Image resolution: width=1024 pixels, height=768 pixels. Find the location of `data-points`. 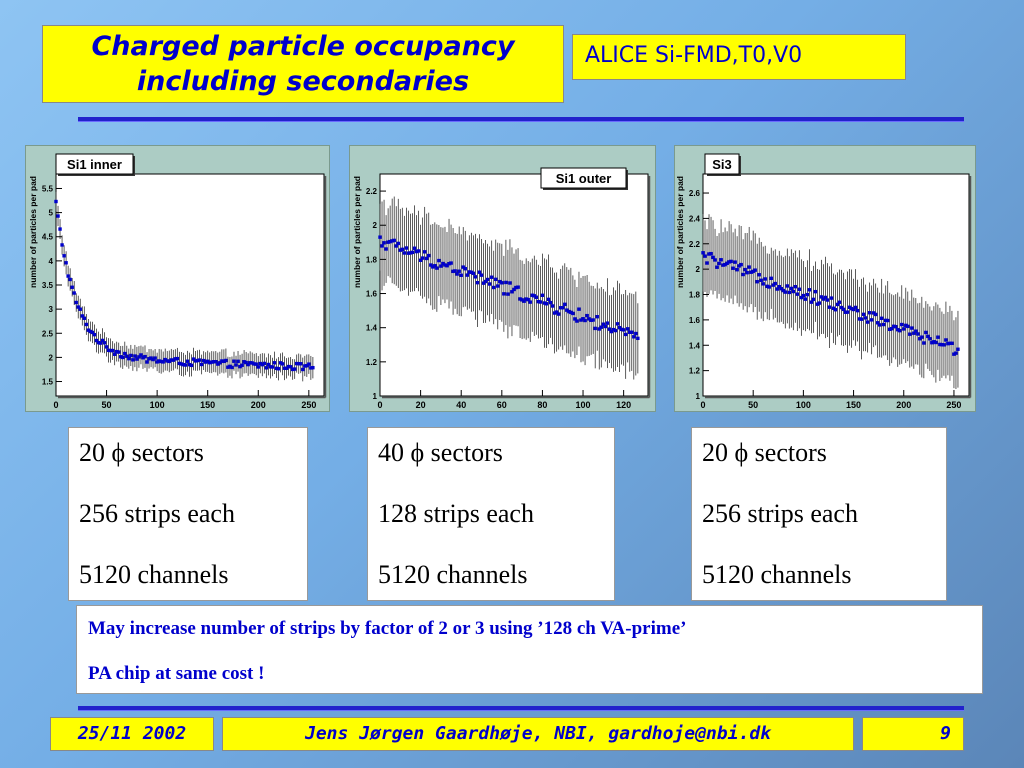

data-points is located at coordinates (509, 288).